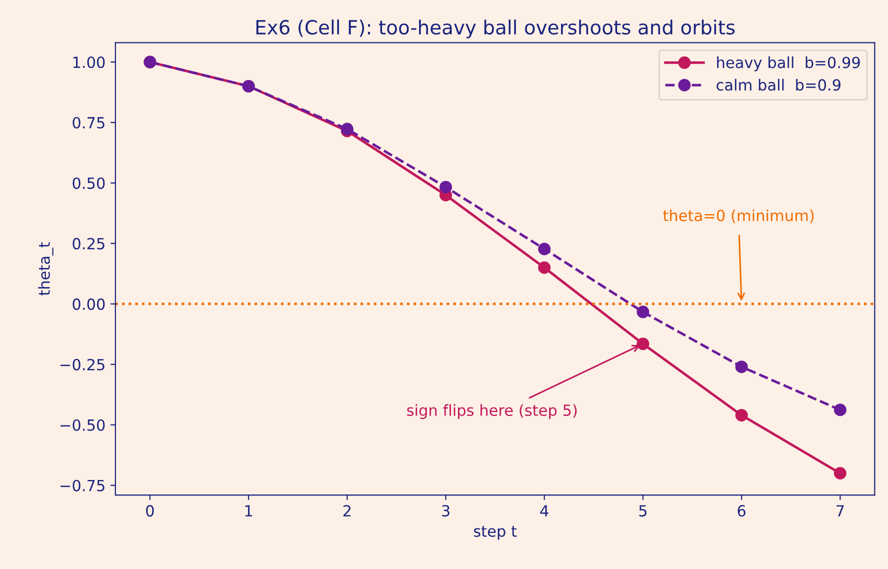  Describe the element at coordinates (738, 216) in the screenshot. I see `annotation: theta=0 (minimum)` at that location.